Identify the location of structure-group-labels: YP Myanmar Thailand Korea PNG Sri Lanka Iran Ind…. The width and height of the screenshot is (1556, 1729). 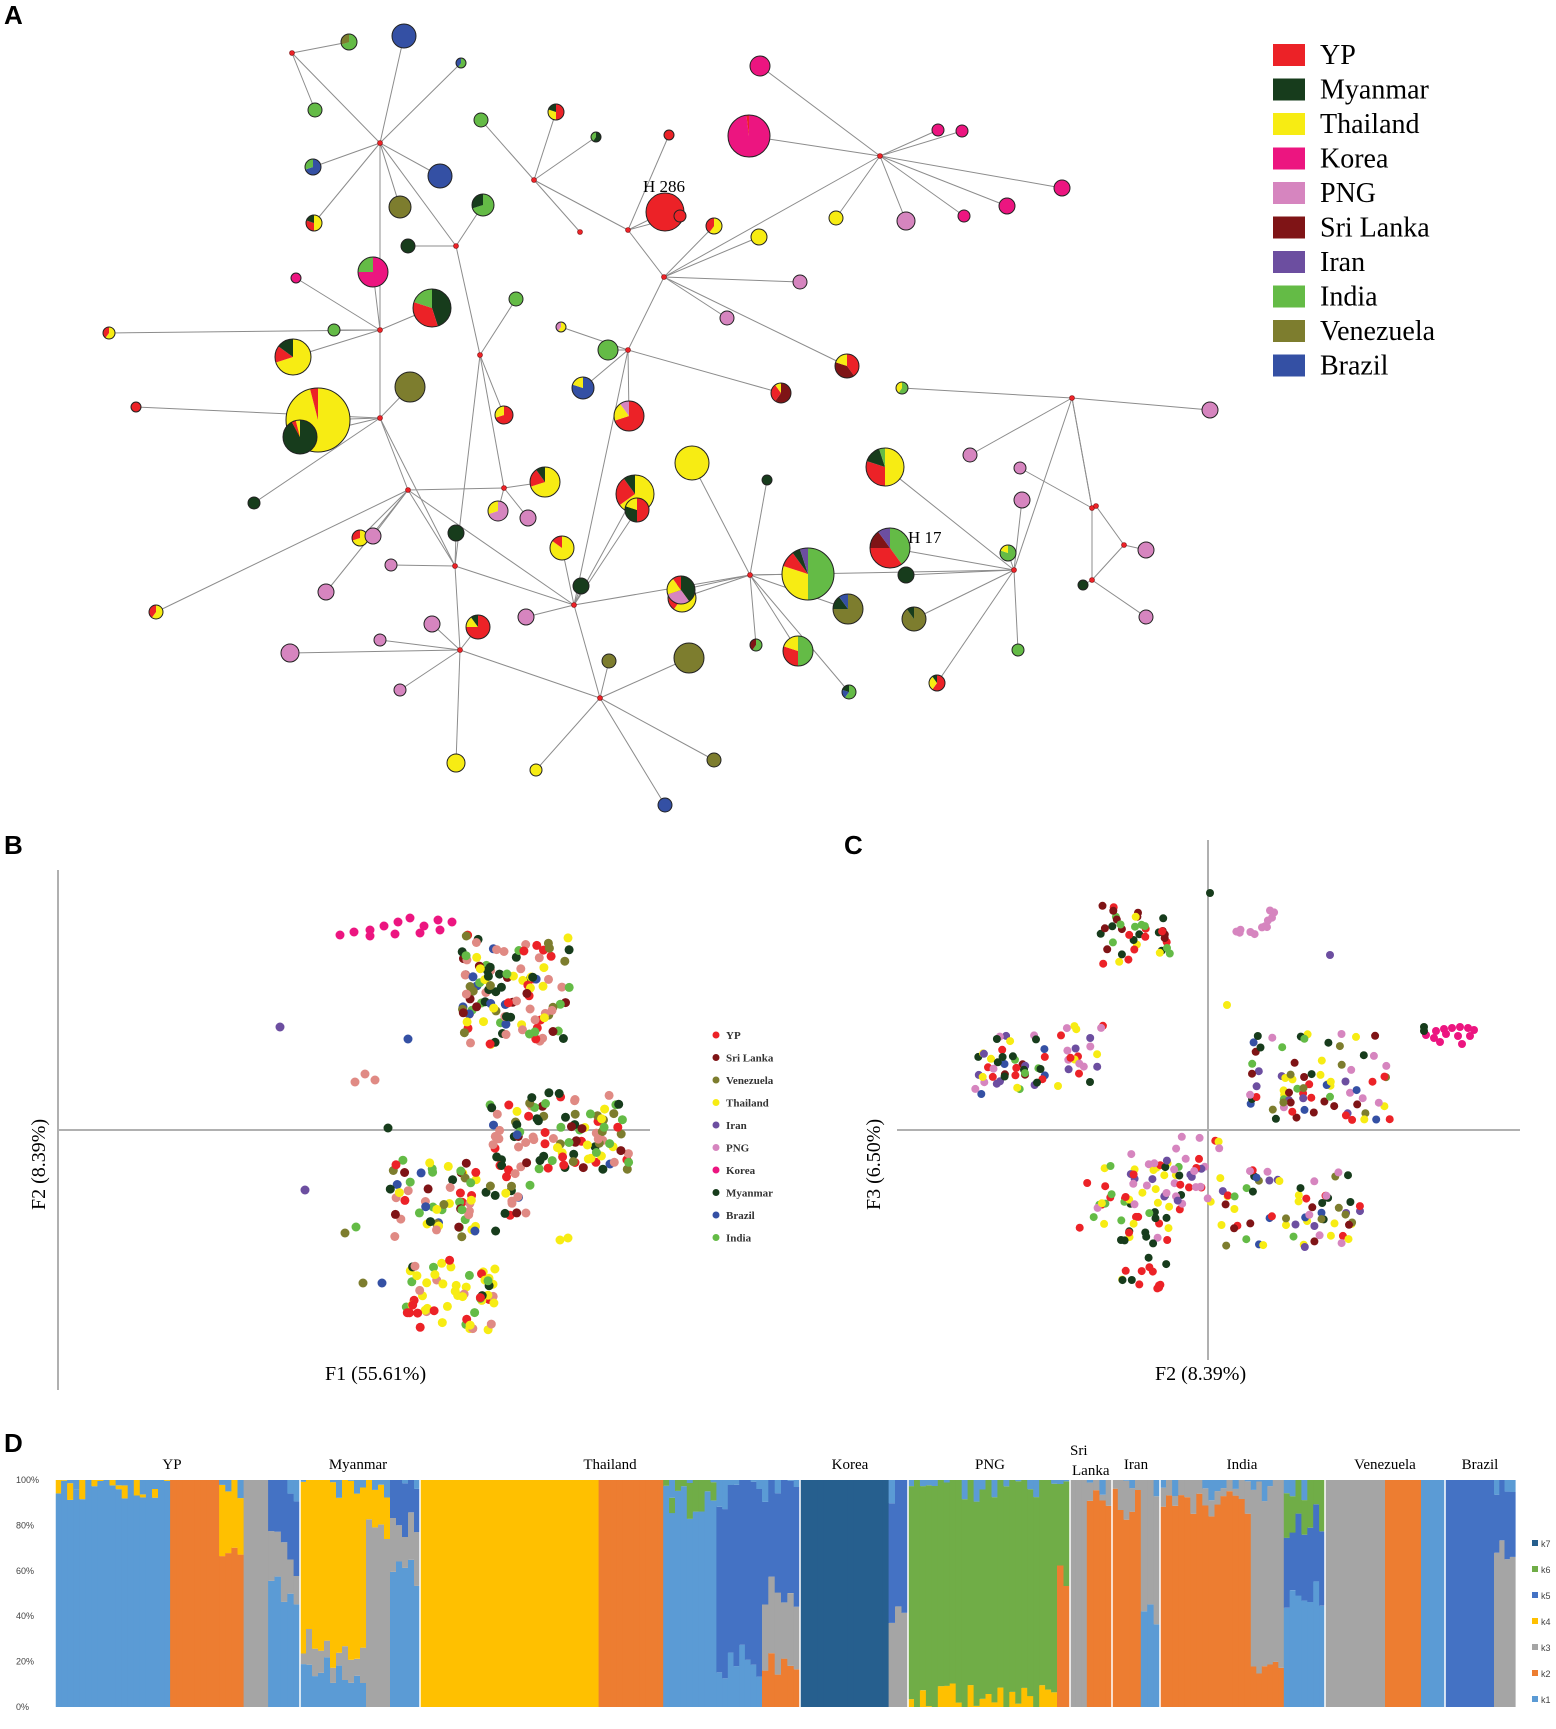
(830, 1461).